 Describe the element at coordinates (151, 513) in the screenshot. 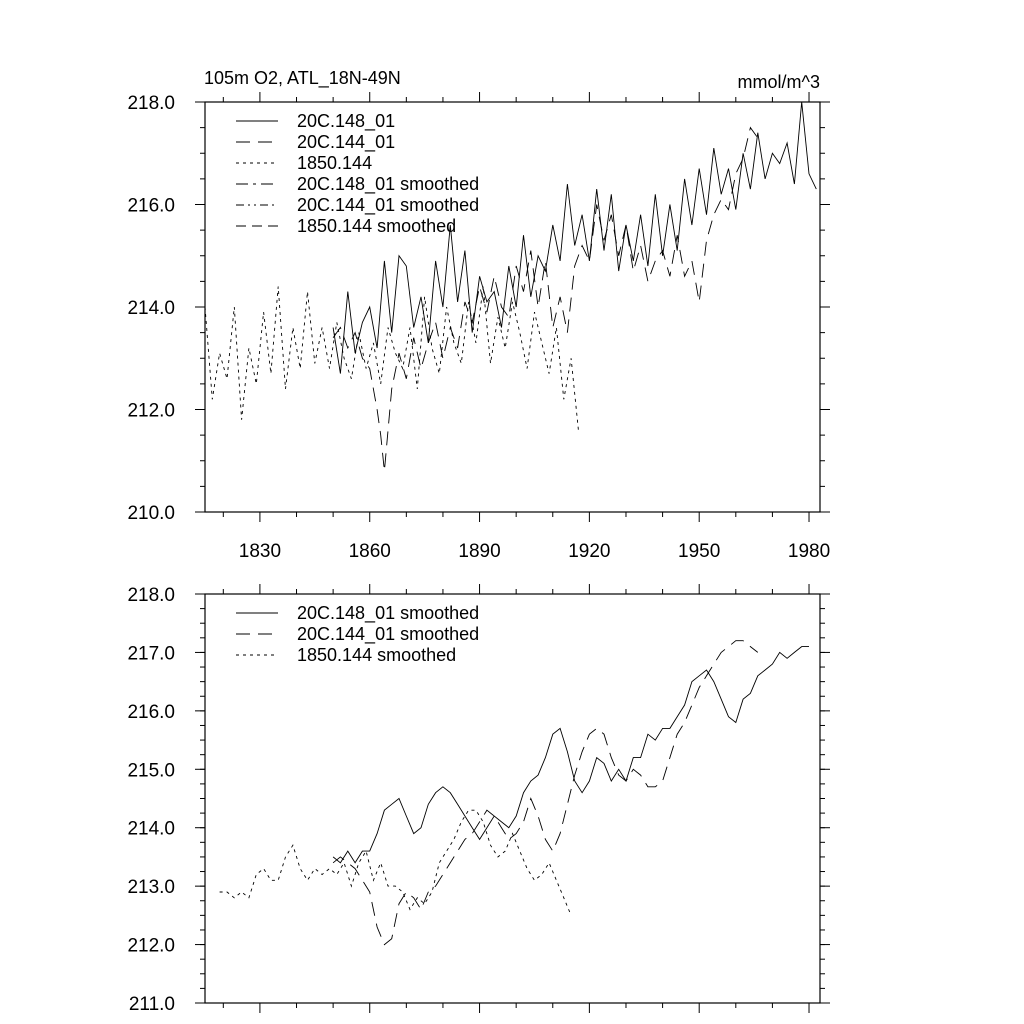

I see `y-tick-label: 210.0` at that location.